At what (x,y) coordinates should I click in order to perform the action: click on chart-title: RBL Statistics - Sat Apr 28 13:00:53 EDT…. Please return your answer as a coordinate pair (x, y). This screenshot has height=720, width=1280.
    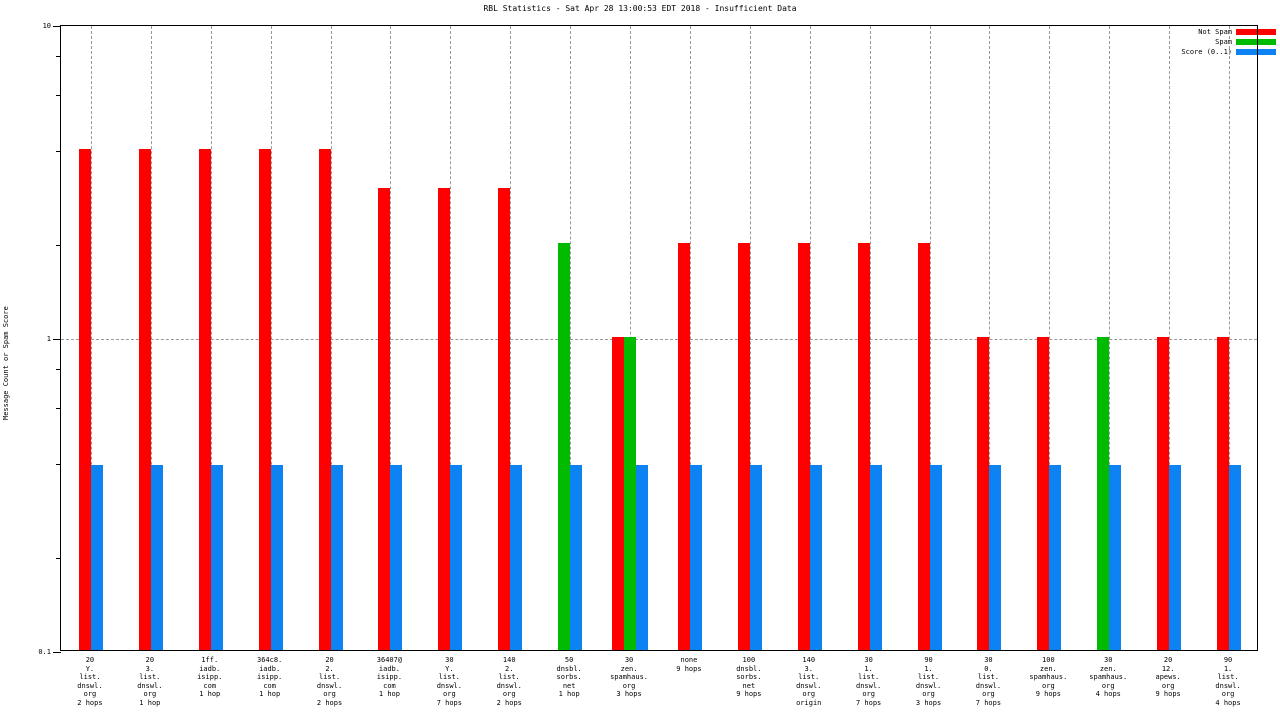
    Looking at the image, I should click on (640, 8).